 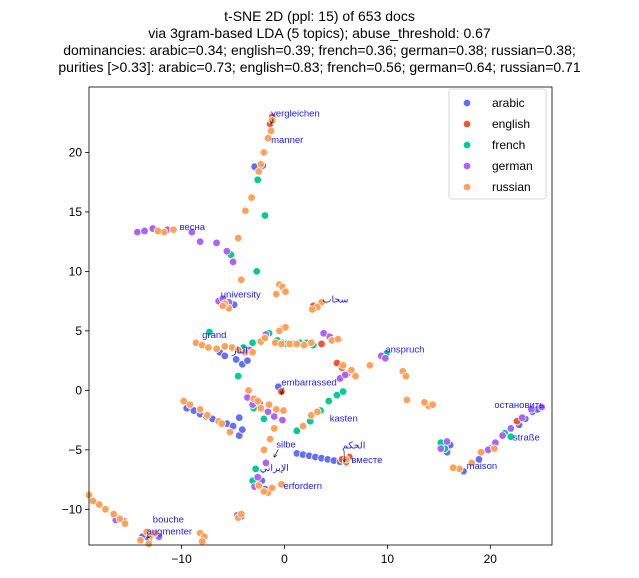 I want to click on x-tick-label: −10, so click(x=181, y=559).